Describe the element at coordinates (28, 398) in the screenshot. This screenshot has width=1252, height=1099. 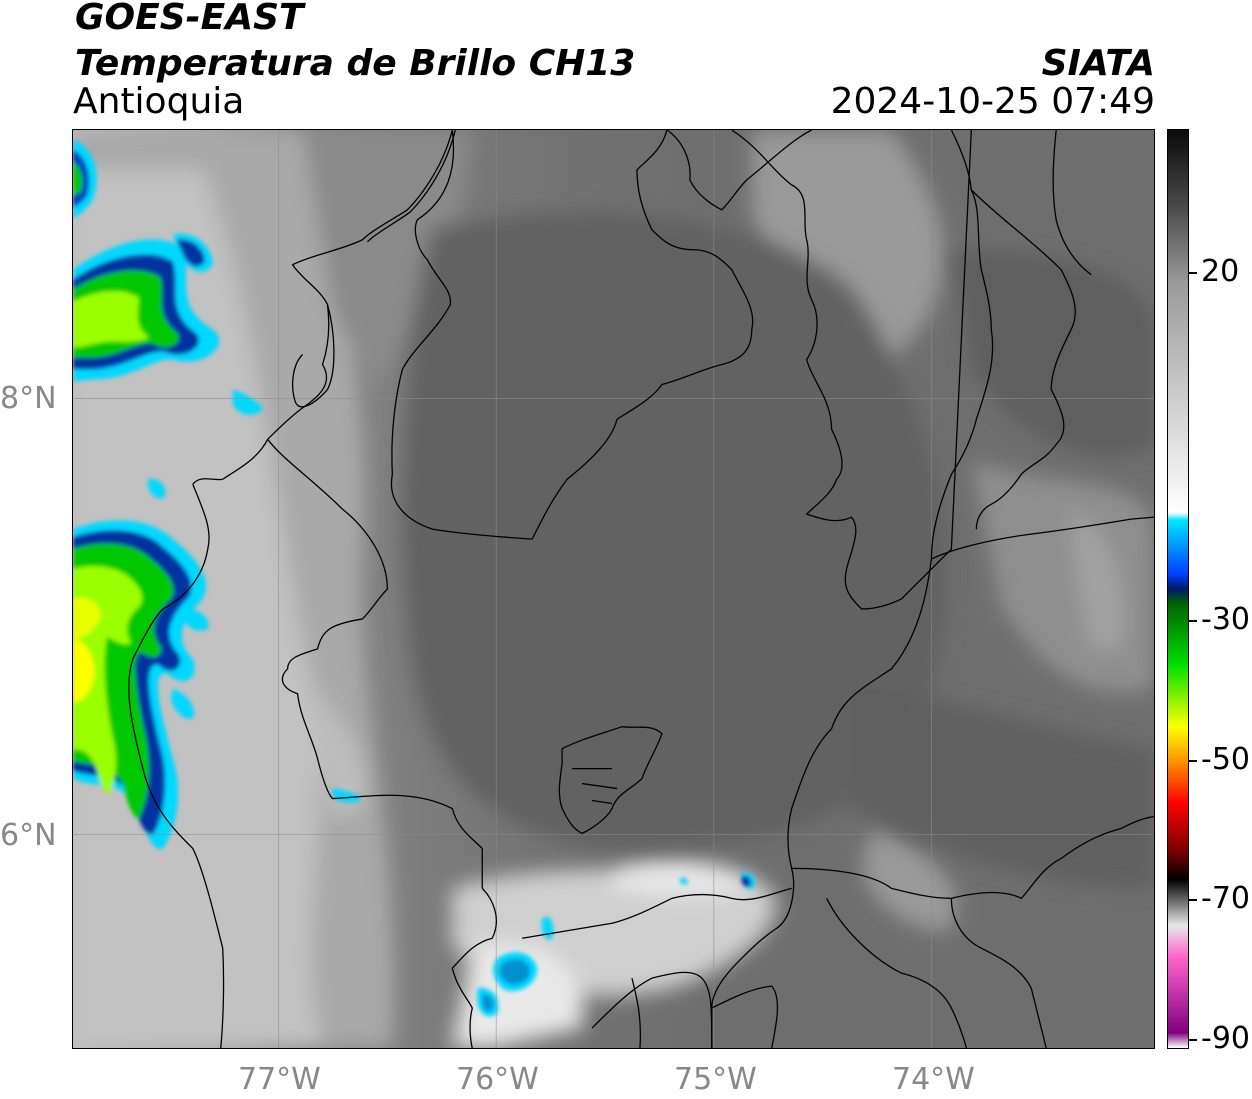
I see `lat-label-8n: 8°N` at that location.